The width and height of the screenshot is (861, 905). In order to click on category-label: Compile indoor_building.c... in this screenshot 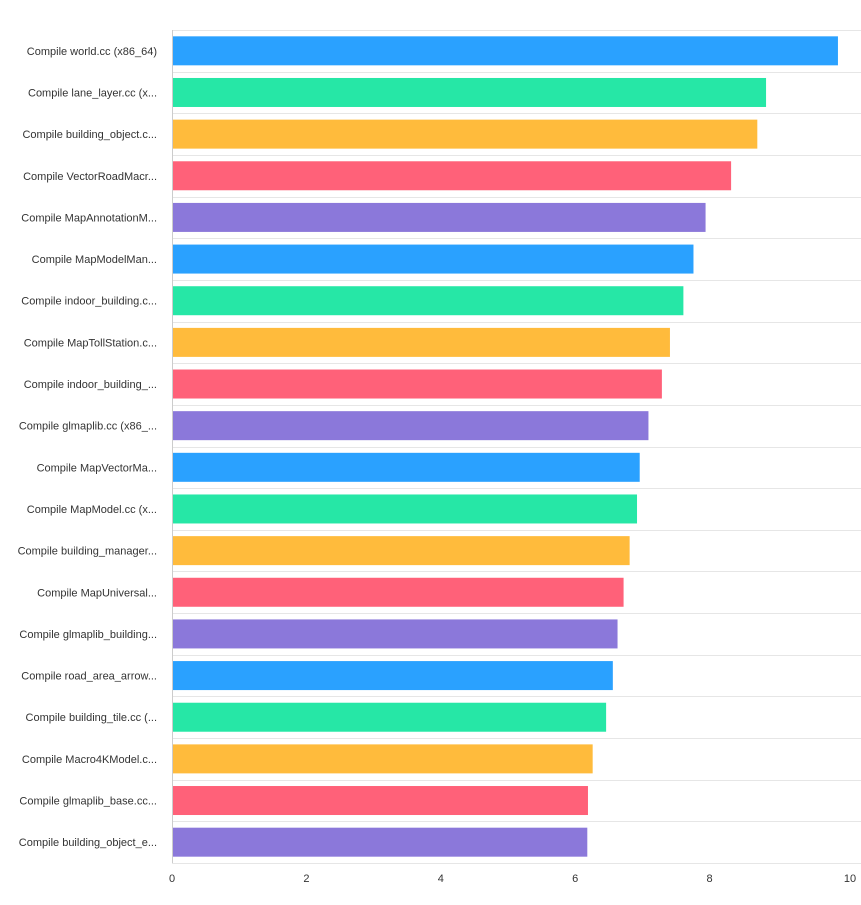, I will do `click(89, 302)`.